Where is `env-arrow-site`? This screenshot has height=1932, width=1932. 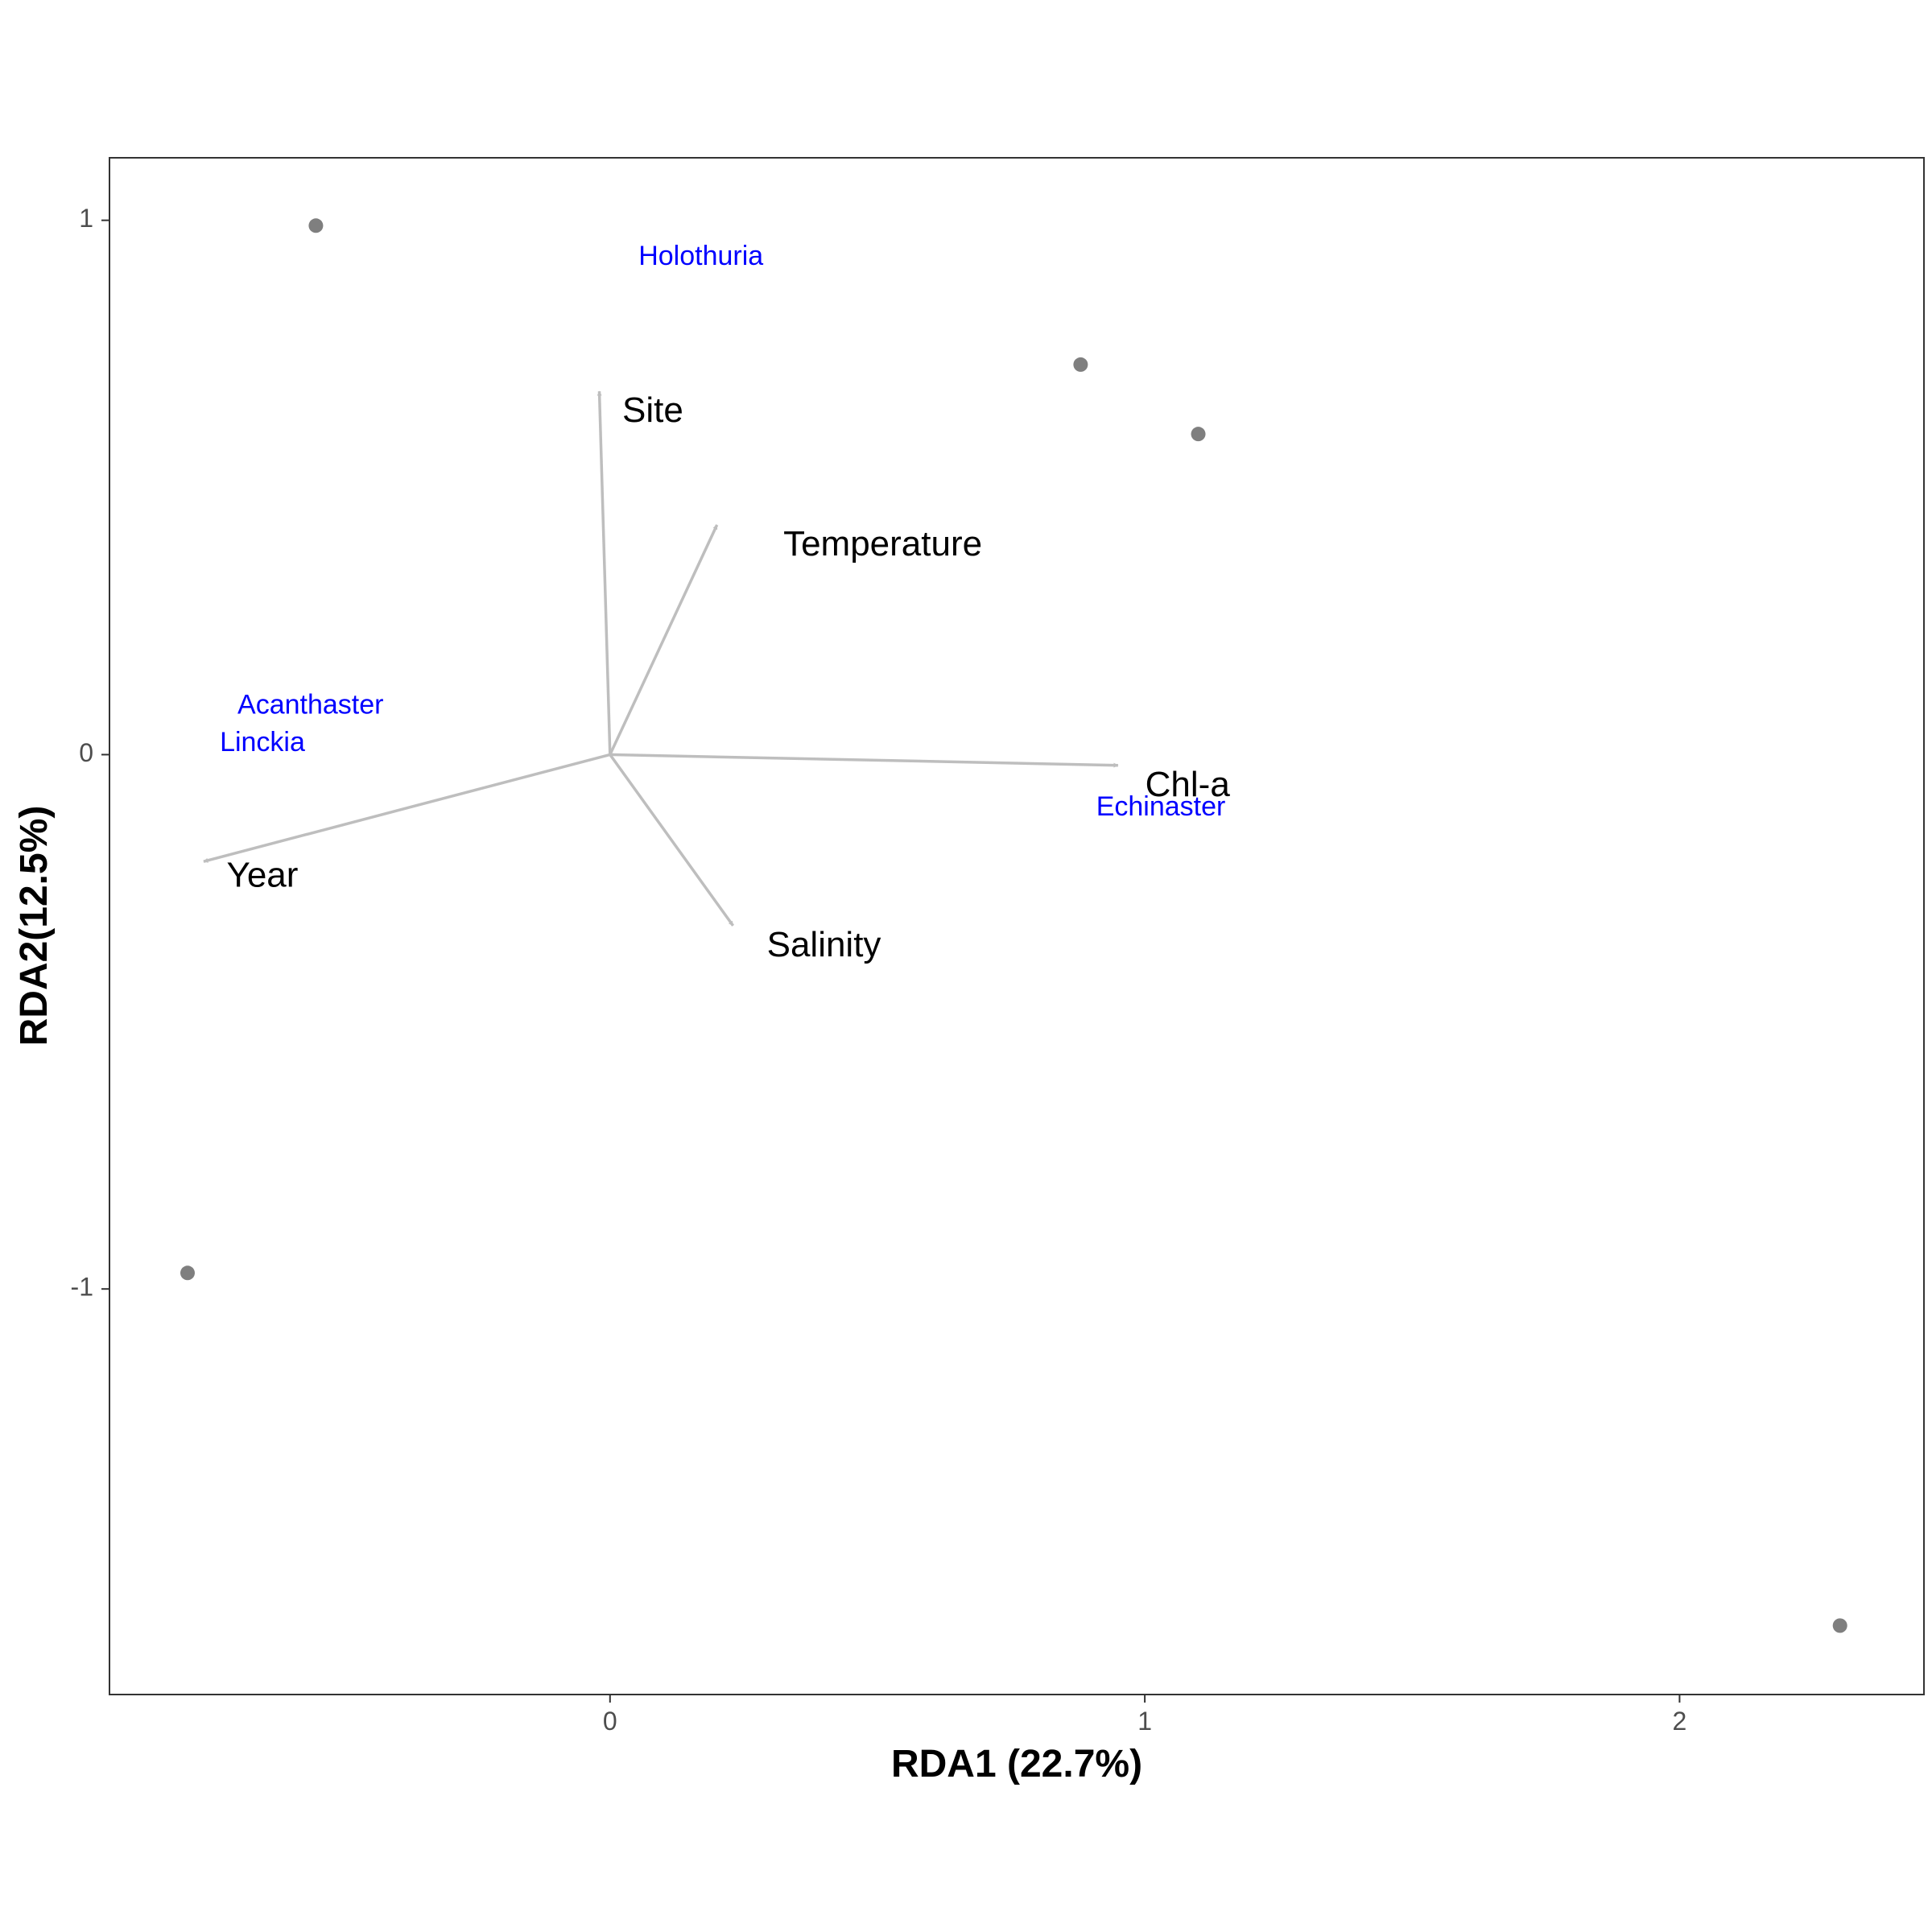 env-arrow-site is located at coordinates (604, 572).